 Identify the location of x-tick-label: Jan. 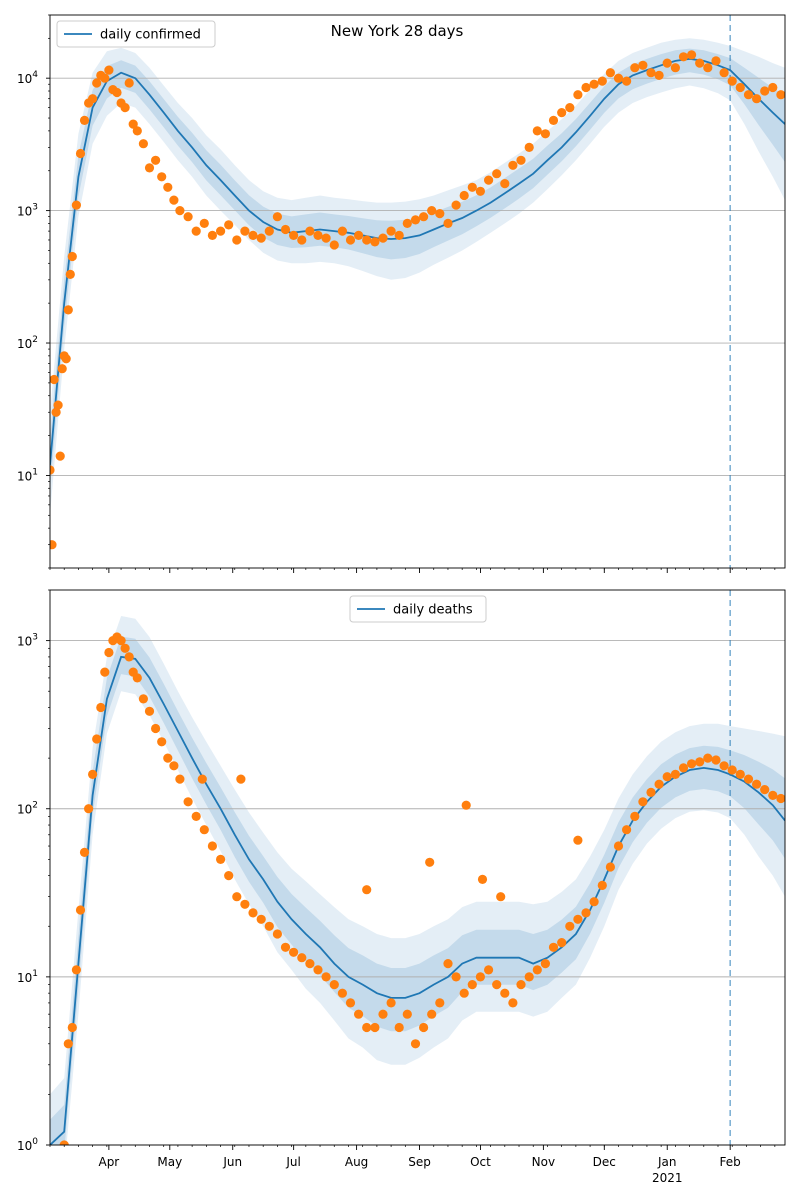
(667, 1162).